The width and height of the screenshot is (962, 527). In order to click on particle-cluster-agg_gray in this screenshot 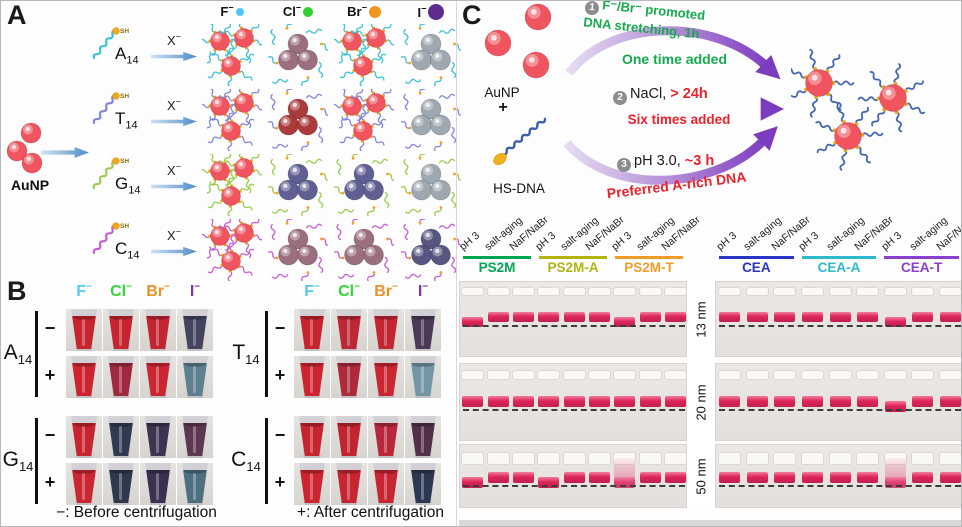, I will do `click(431, 120)`.